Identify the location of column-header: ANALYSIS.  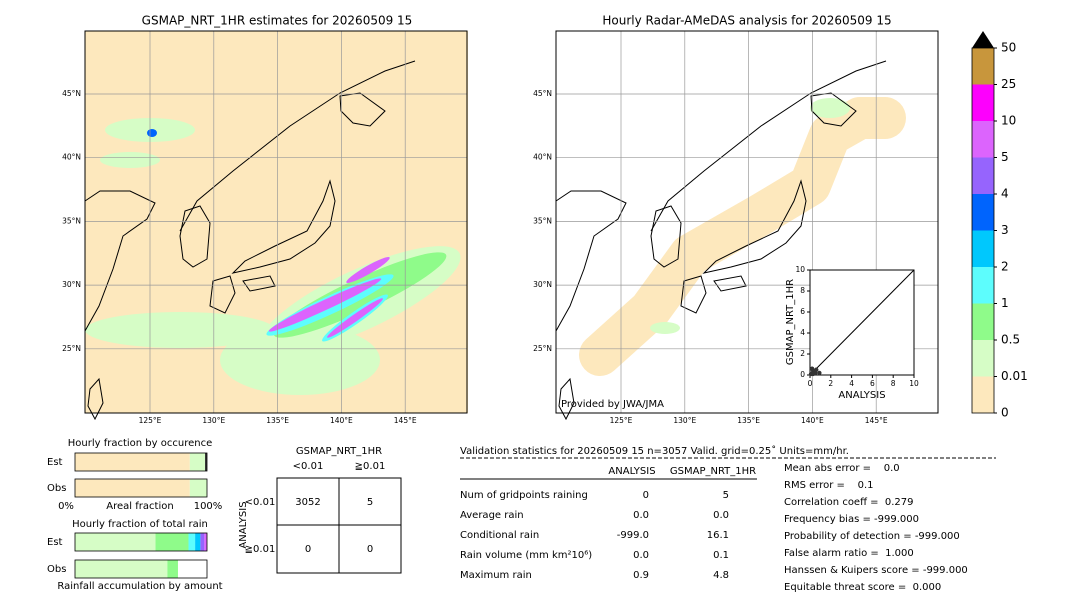
(631, 471).